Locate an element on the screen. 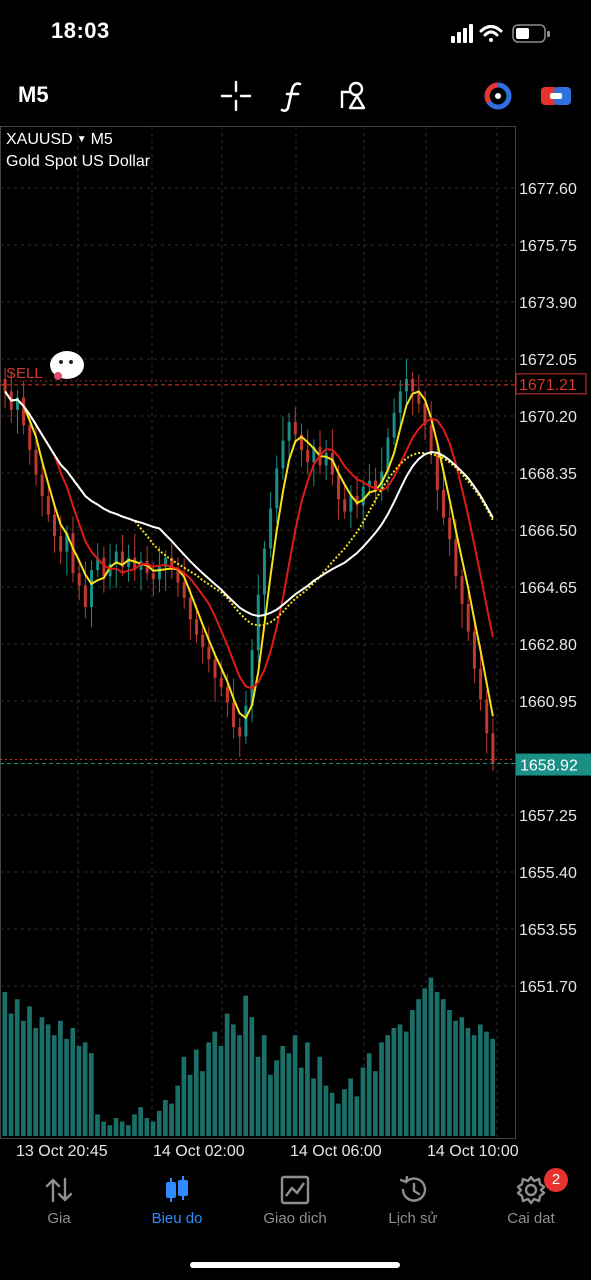 This screenshot has width=591, height=1280. time-axis-label: 13 Oct 20:45 is located at coordinates (62, 1151).